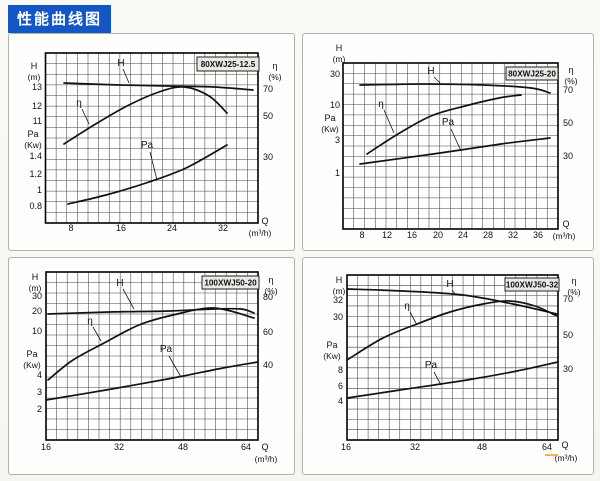 This screenshot has height=481, width=600. I want to click on model-label: 100XWJ50-20, so click(230, 283).